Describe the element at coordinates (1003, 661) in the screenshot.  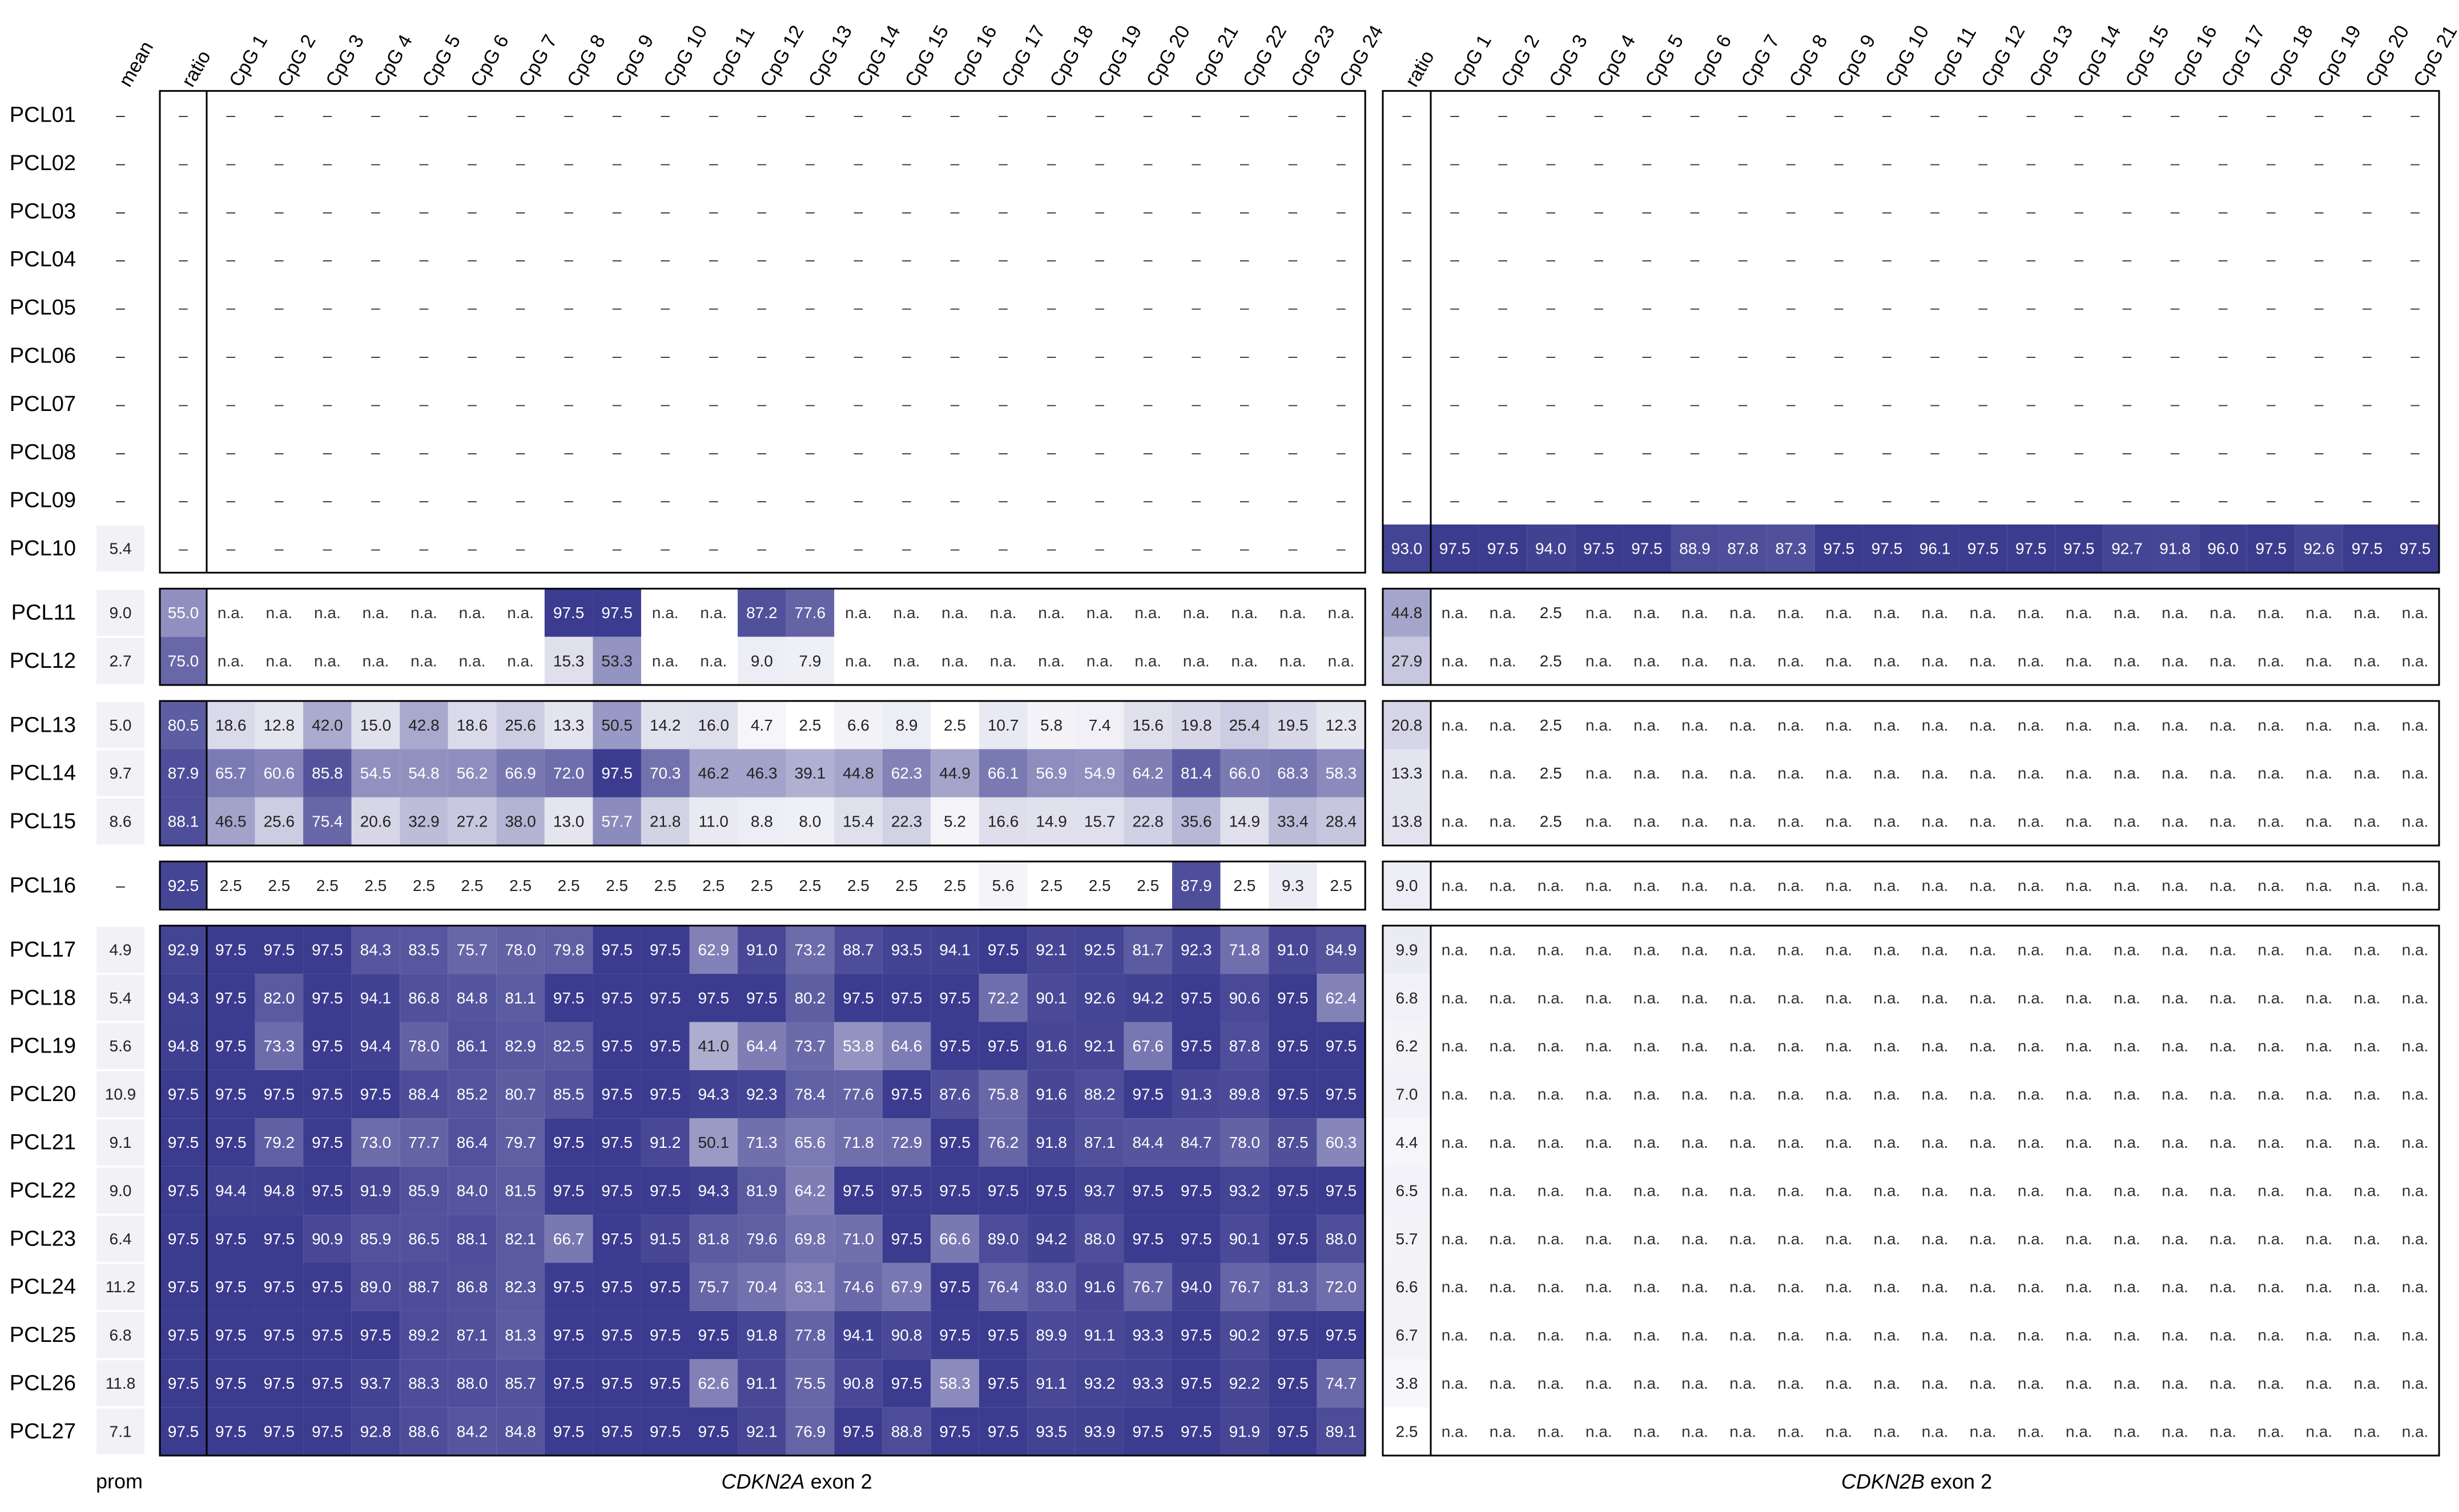
I see `pcl12-cdkn2a-cpg17-value: n.a.` at that location.